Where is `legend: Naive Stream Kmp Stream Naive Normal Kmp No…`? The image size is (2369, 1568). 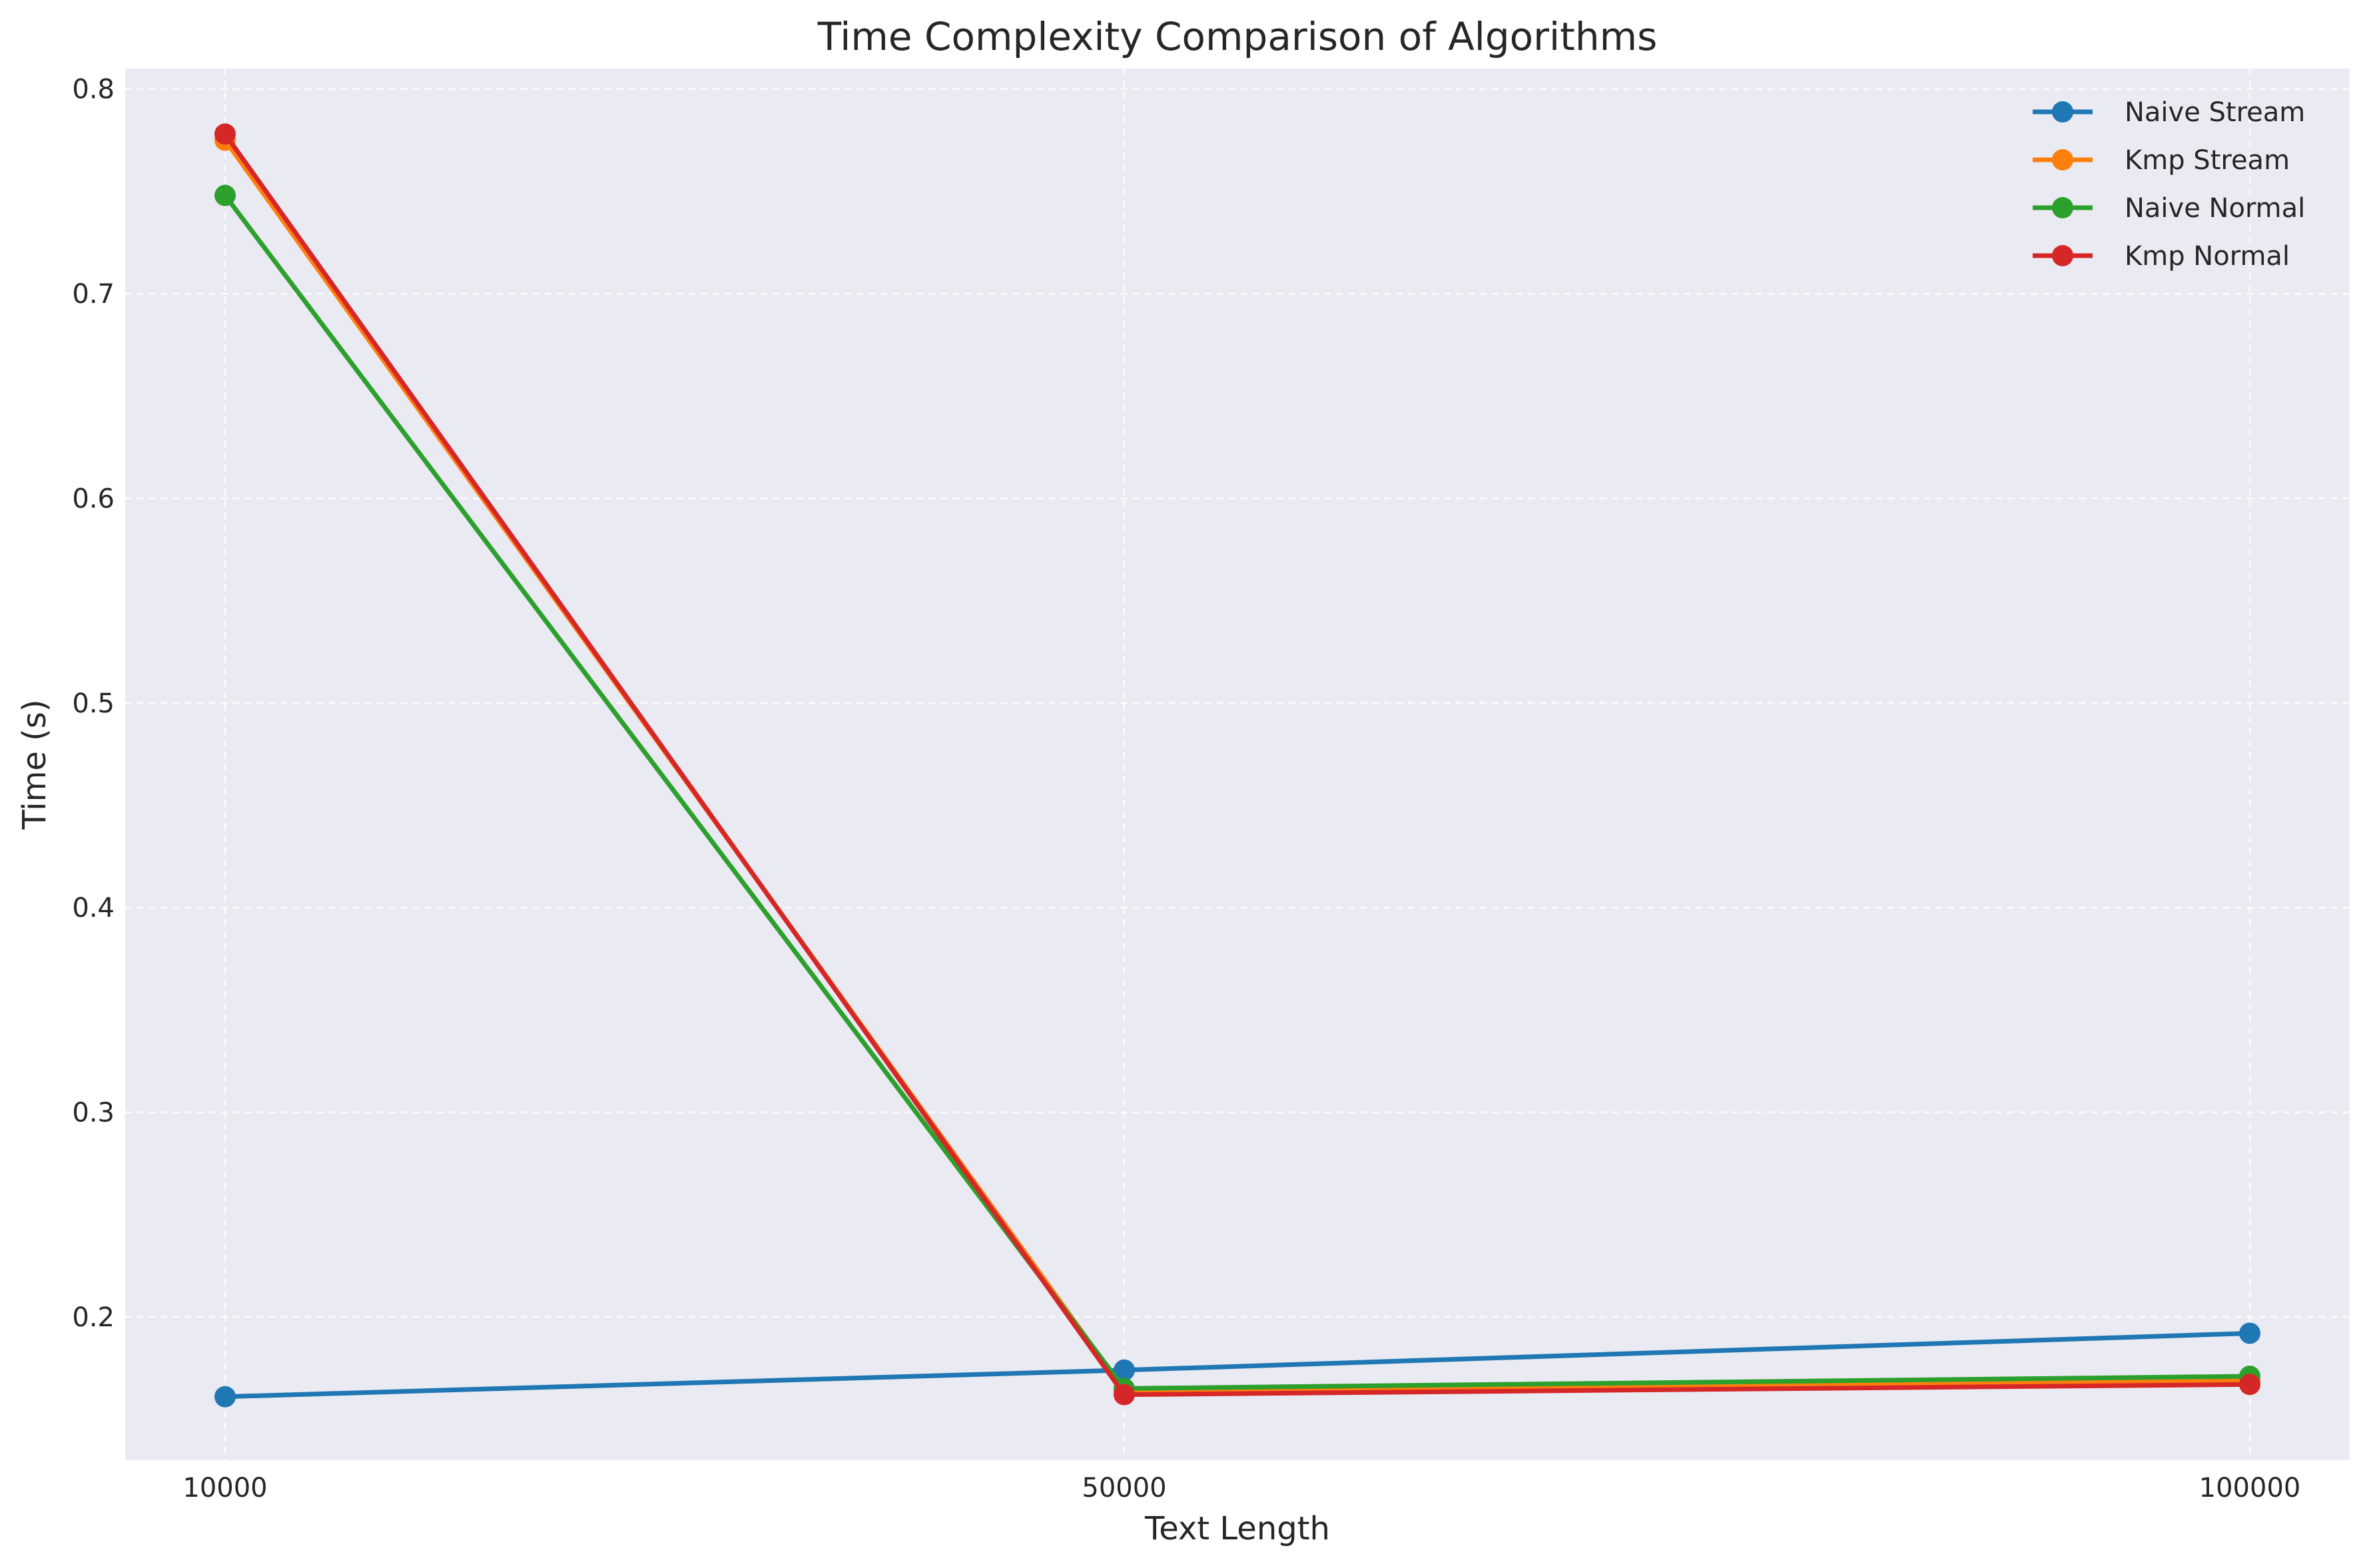 legend: Naive Stream Kmp Stream Naive Normal Kmp No… is located at coordinates (2169, 184).